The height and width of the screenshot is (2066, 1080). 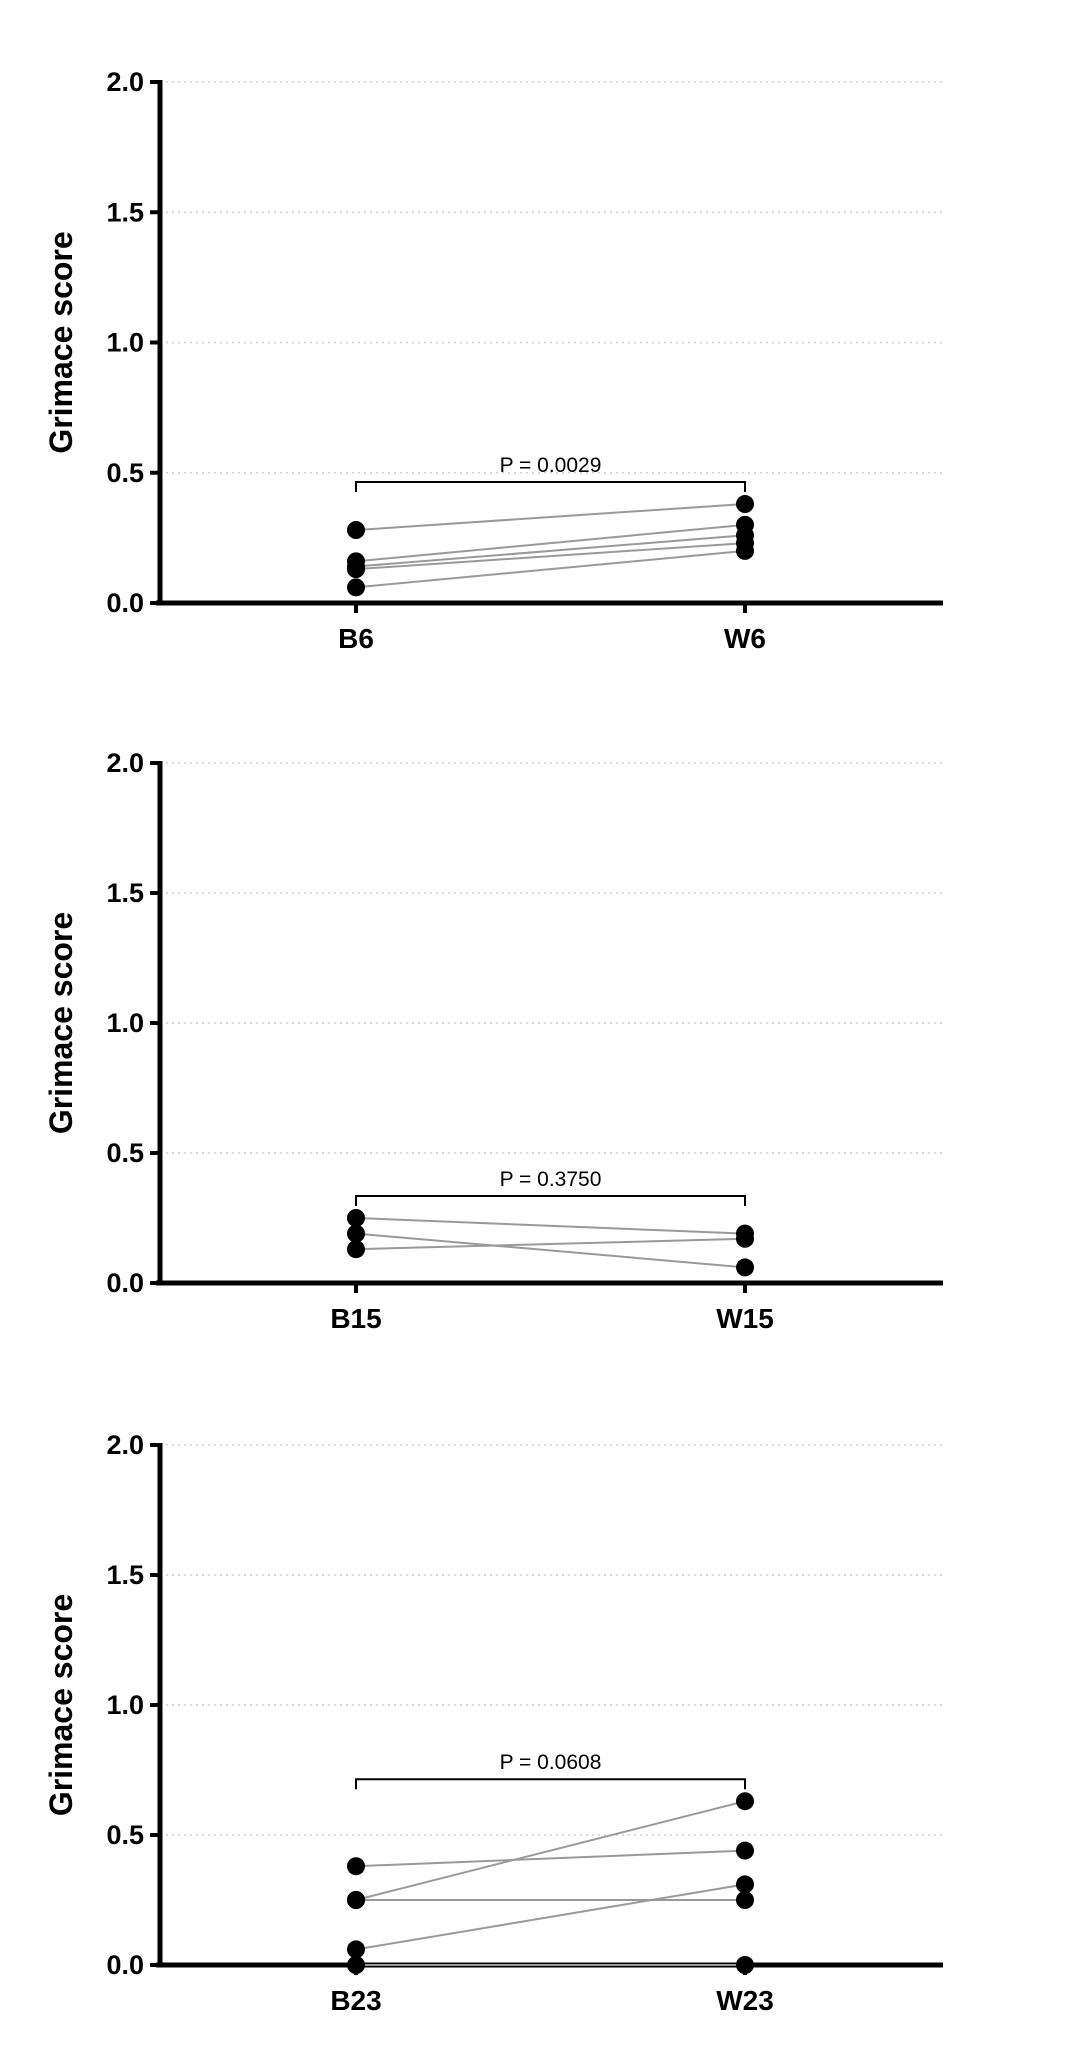 What do you see at coordinates (551, 465) in the screenshot?
I see `p-value-annotation: P = 0.0029` at bounding box center [551, 465].